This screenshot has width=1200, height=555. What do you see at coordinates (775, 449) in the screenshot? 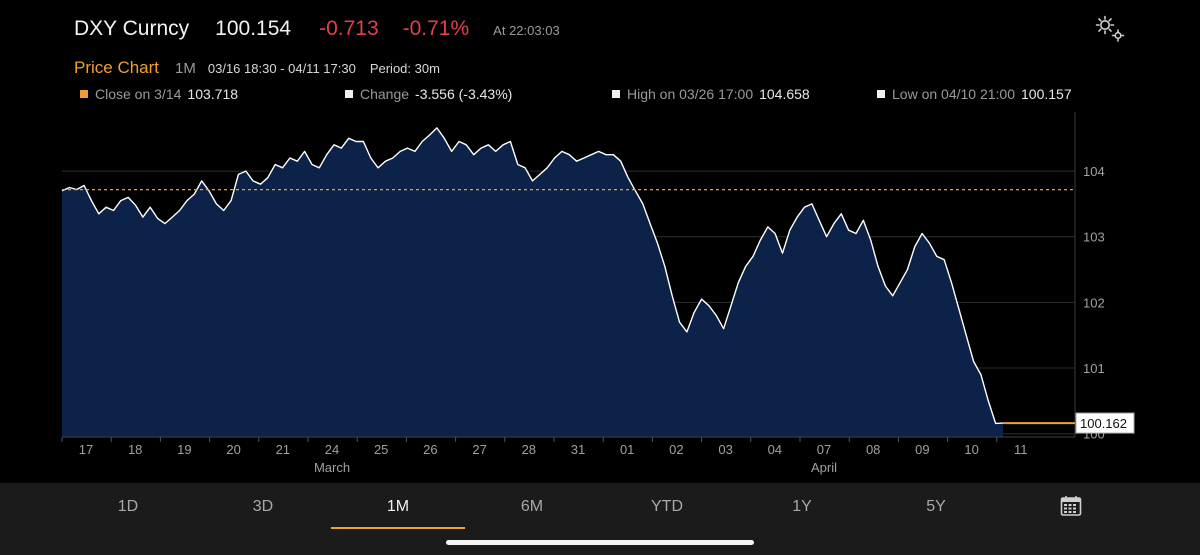
I see `x-tick-label: 04` at bounding box center [775, 449].